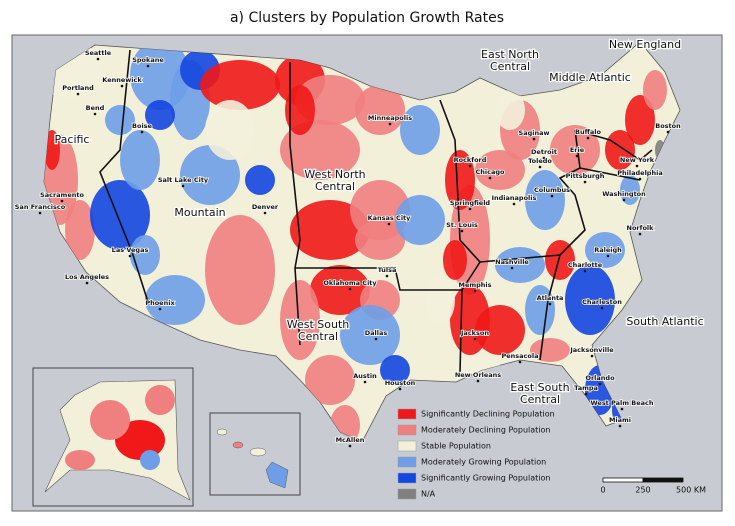 The width and height of the screenshot is (735, 526). What do you see at coordinates (664, 321) in the screenshot?
I see `region-label: South Atlantic` at bounding box center [664, 321].